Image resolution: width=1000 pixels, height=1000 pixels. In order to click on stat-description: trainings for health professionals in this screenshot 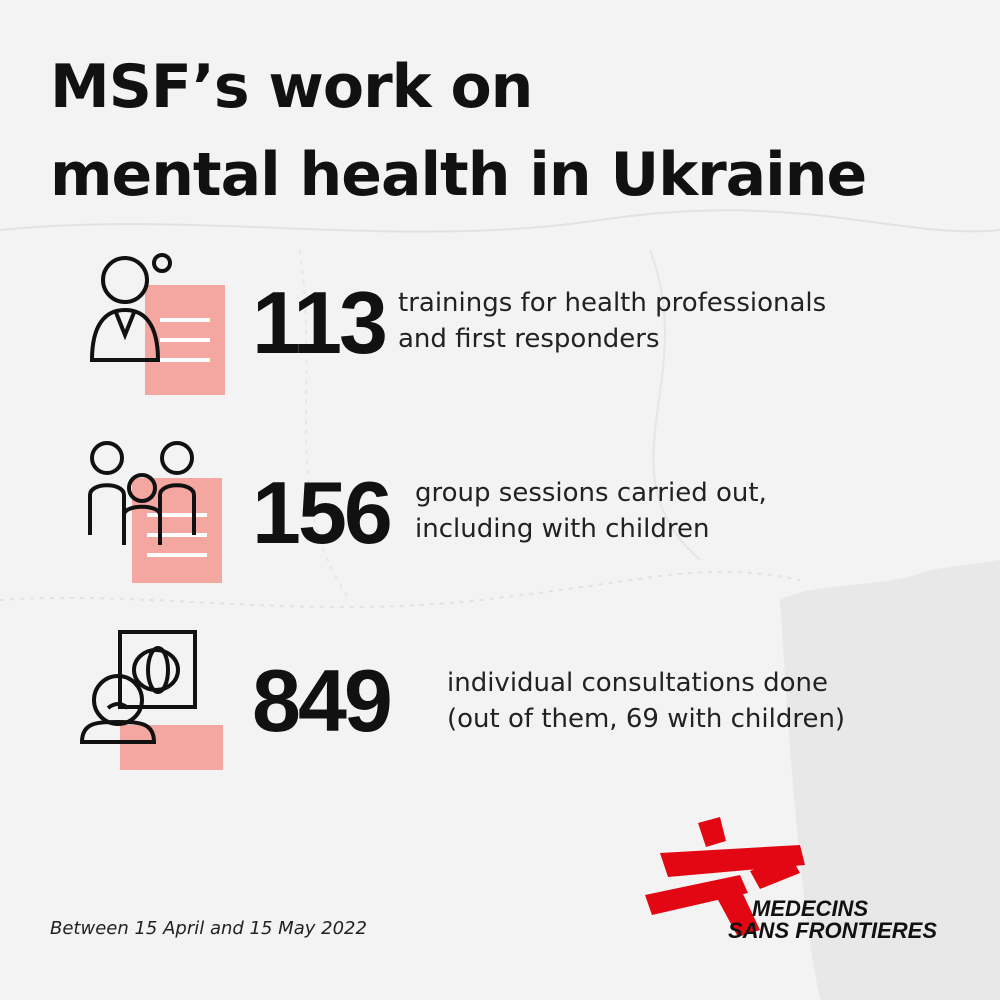, I will do `click(612, 303)`.